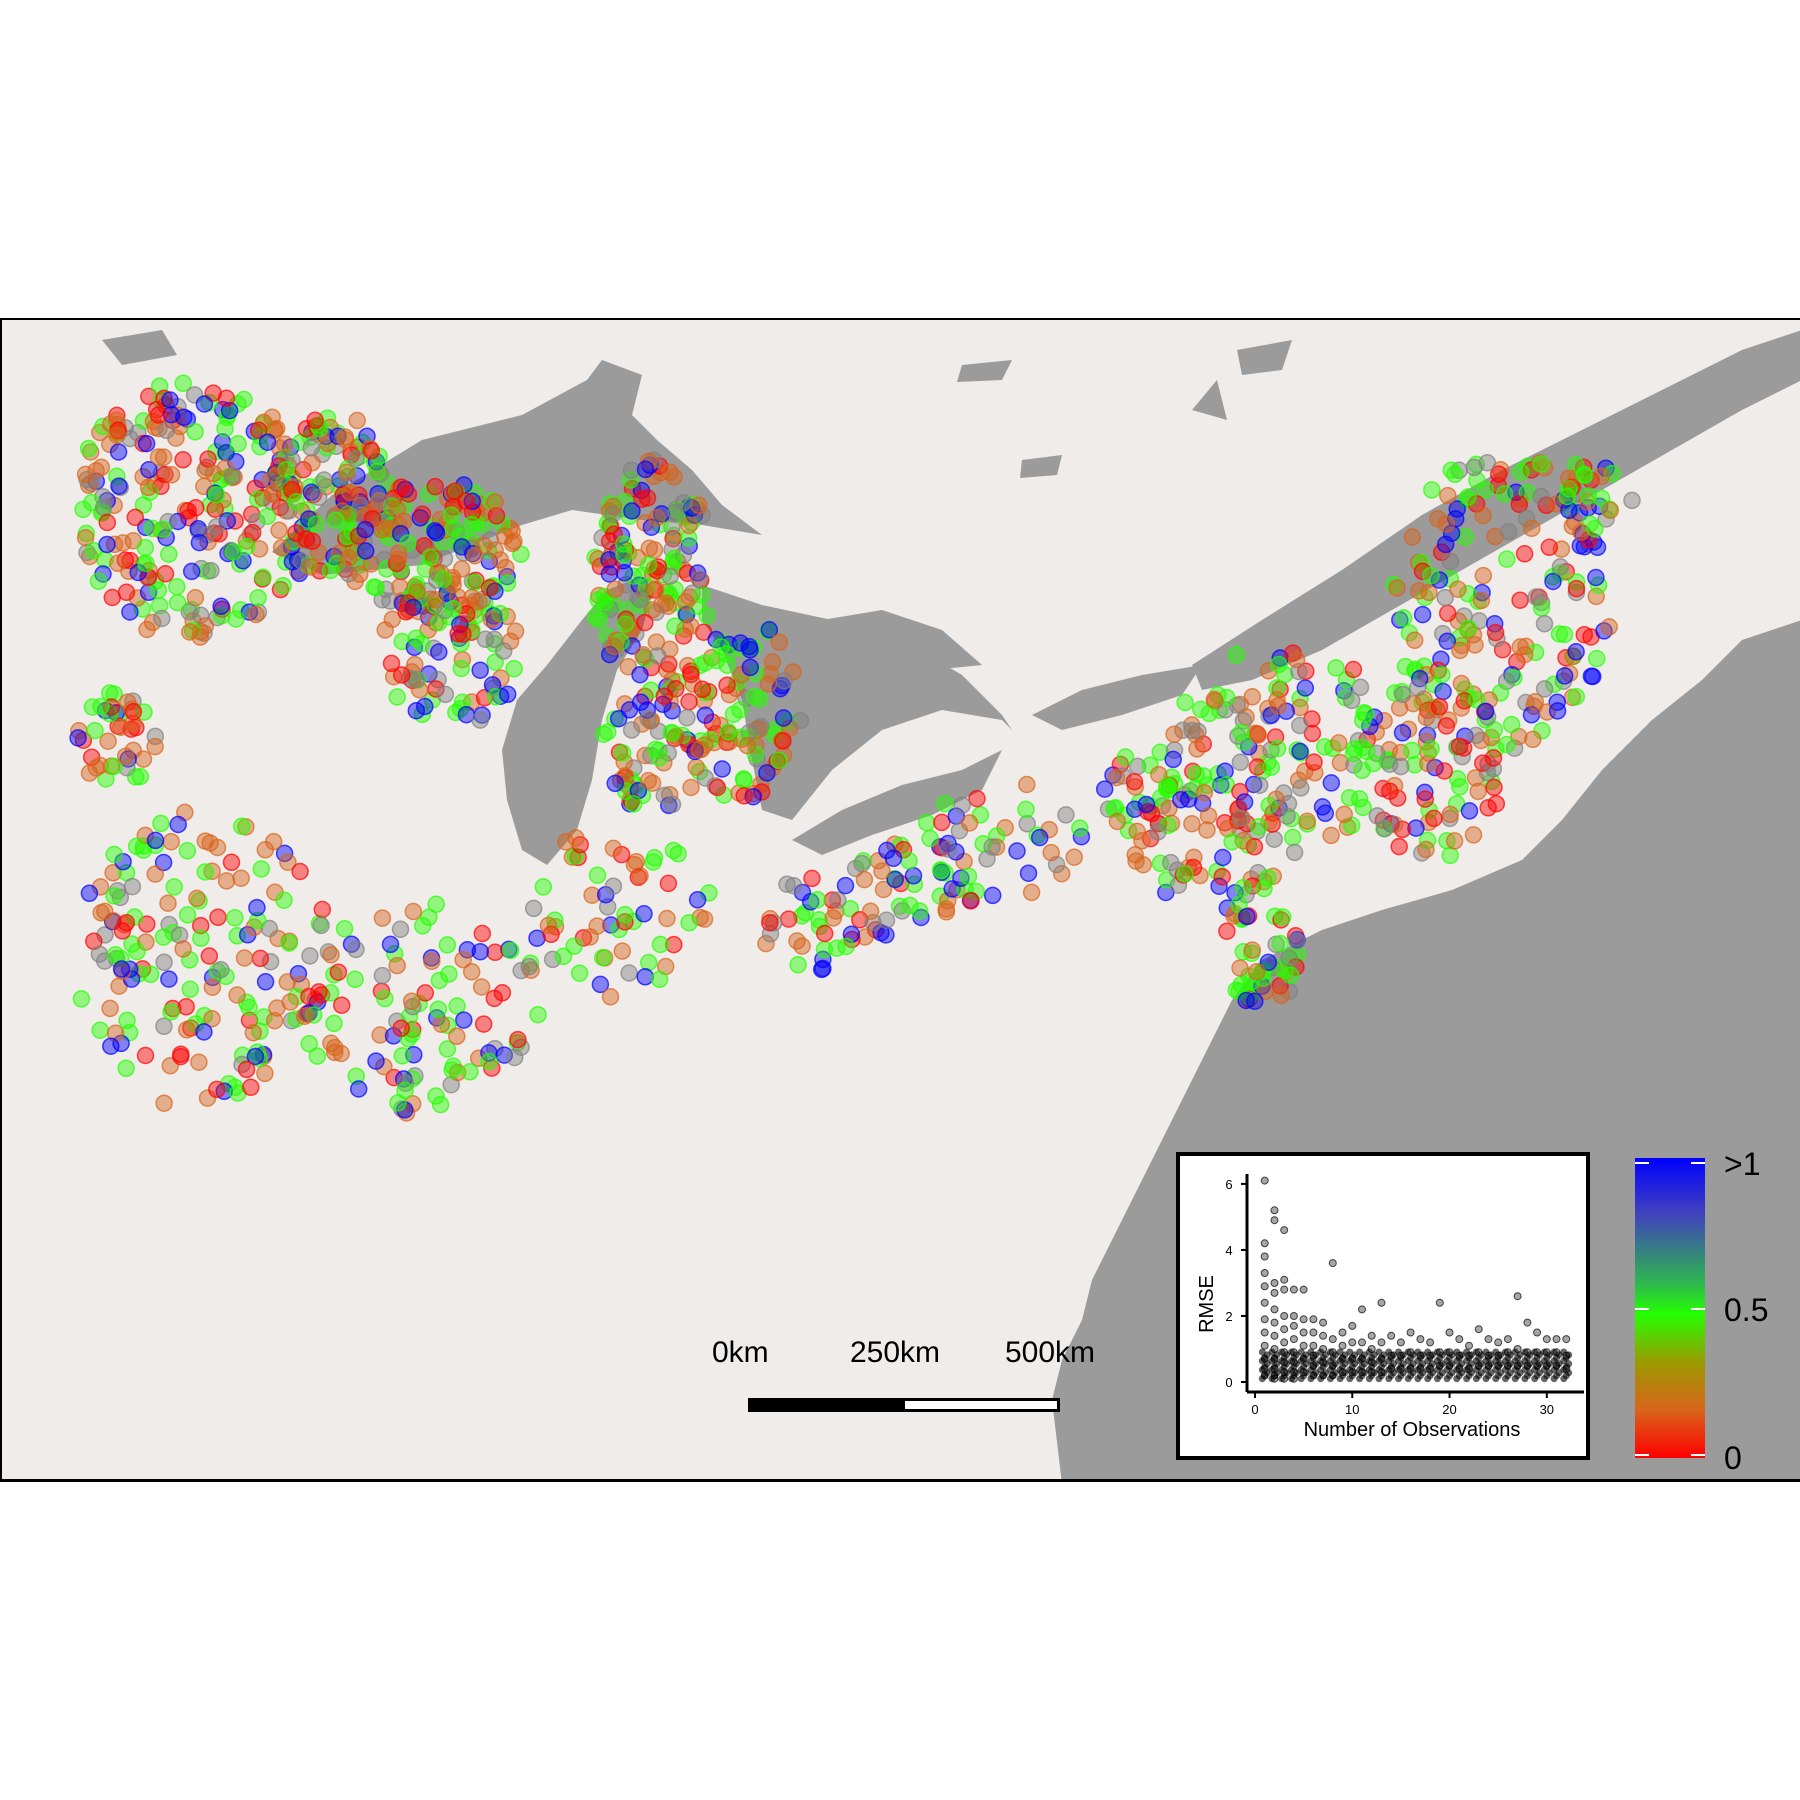 This screenshot has width=1800, height=1800. I want to click on scale-bar, so click(904, 1405).